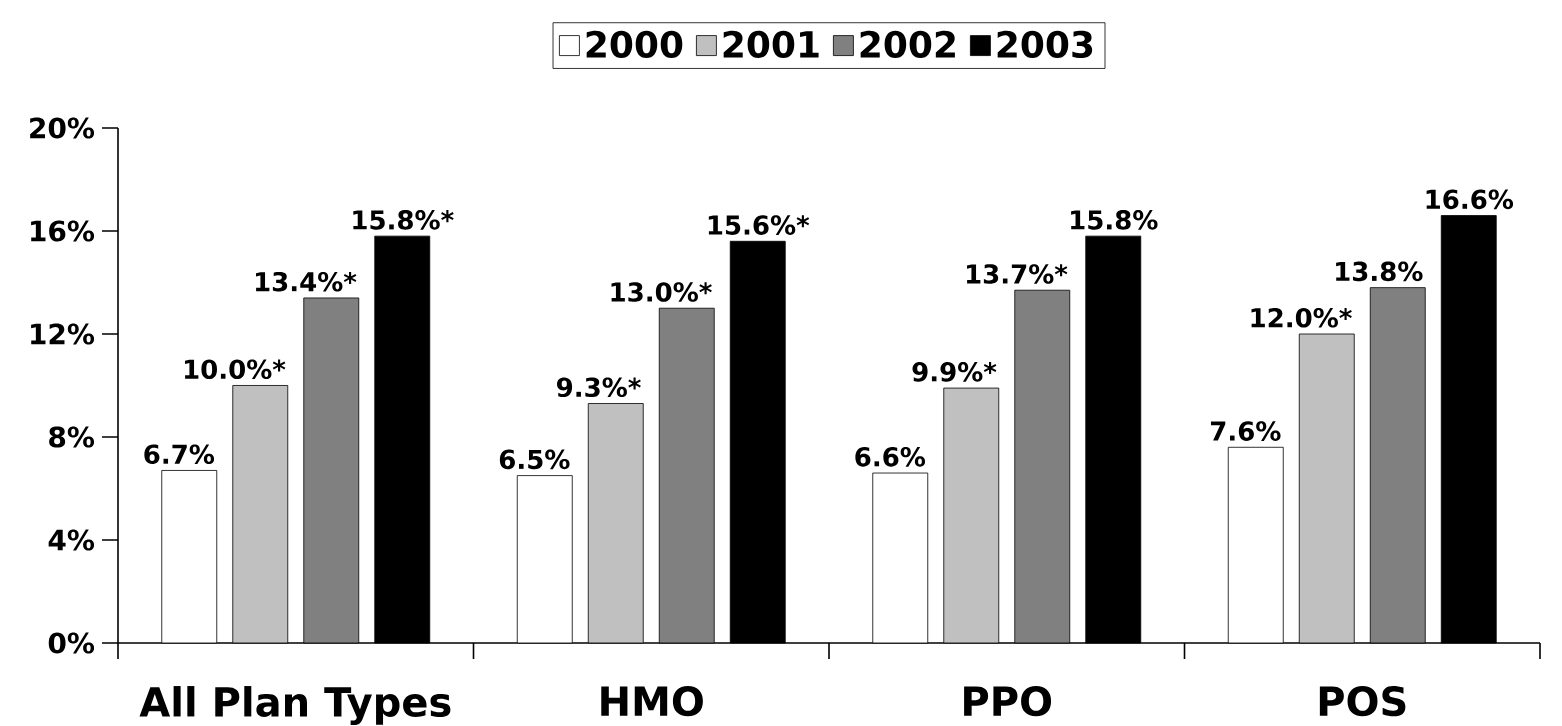 This screenshot has height=726, width=1562. What do you see at coordinates (235, 369) in the screenshot?
I see `data-label: 10.0%*` at bounding box center [235, 369].